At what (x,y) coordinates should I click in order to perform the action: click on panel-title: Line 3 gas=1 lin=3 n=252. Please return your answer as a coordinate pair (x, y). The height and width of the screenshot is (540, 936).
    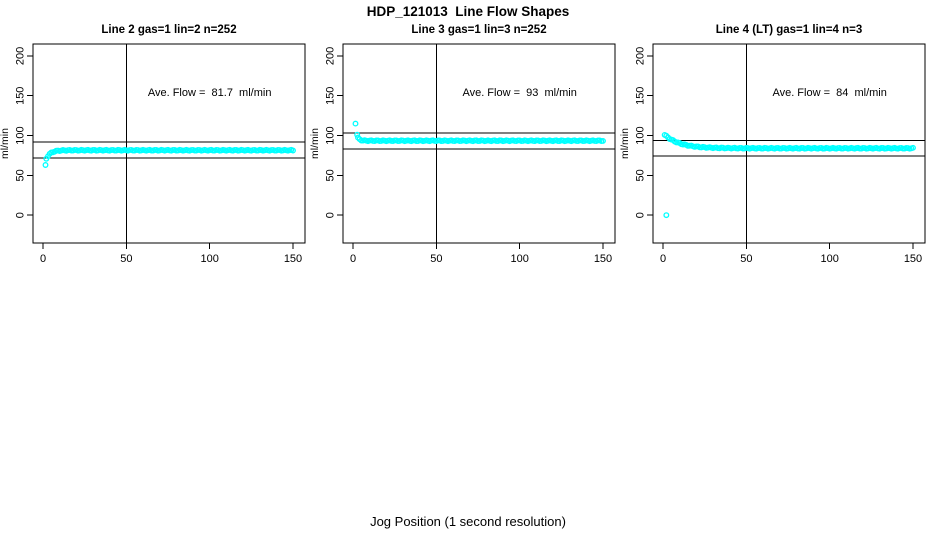
    Looking at the image, I should click on (479, 30).